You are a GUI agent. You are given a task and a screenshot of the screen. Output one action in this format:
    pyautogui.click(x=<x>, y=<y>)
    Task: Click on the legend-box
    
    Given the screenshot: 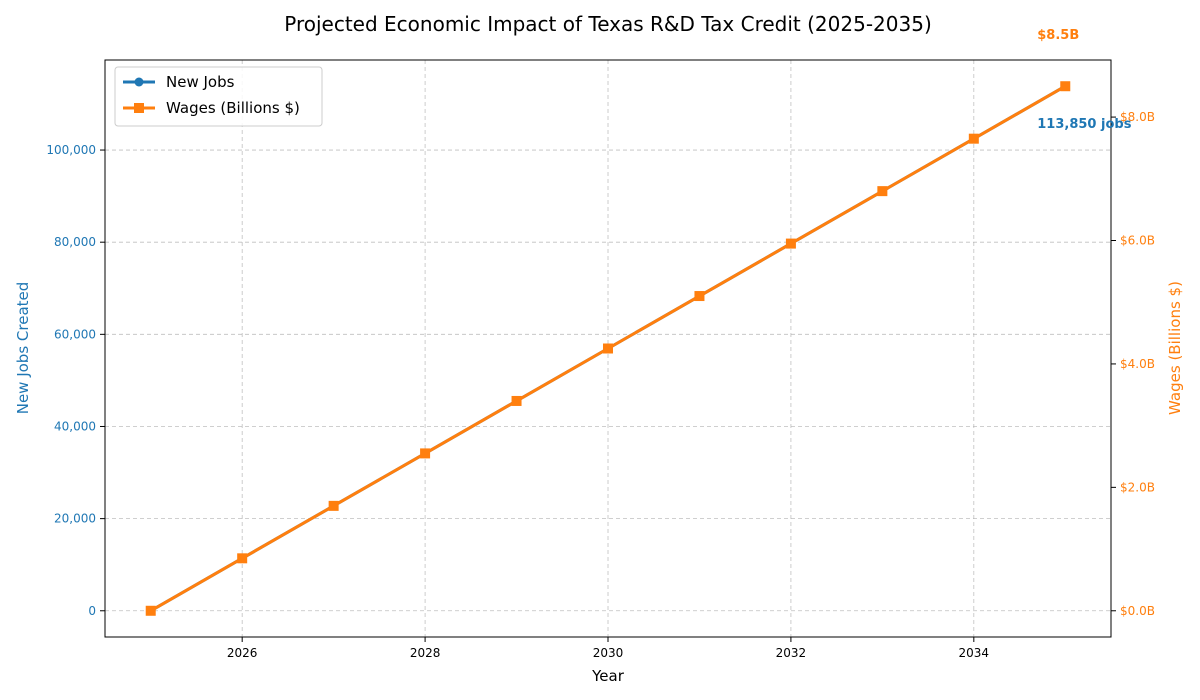 What is the action you would take?
    pyautogui.click(x=218, y=96)
    